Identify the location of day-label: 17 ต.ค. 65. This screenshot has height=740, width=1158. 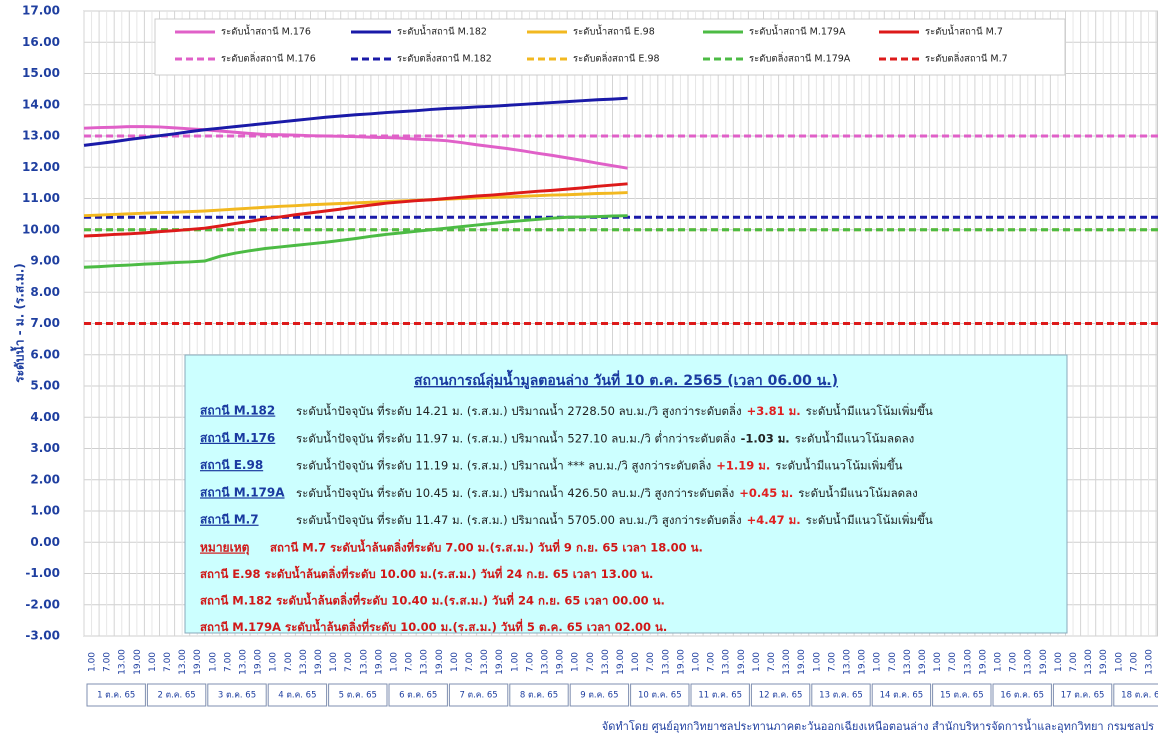
(1083, 696).